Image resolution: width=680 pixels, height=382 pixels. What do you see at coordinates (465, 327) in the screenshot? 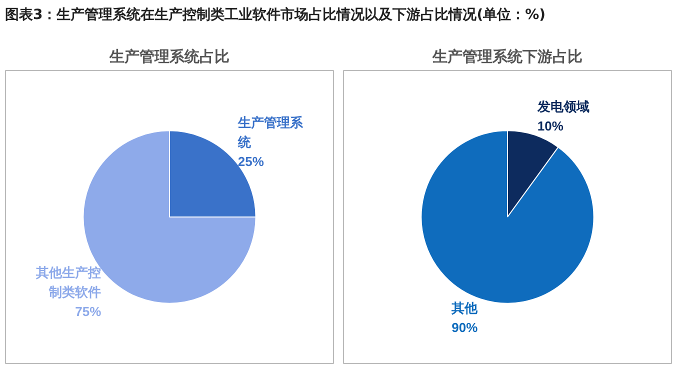
I see `data-label: 90%` at bounding box center [465, 327].